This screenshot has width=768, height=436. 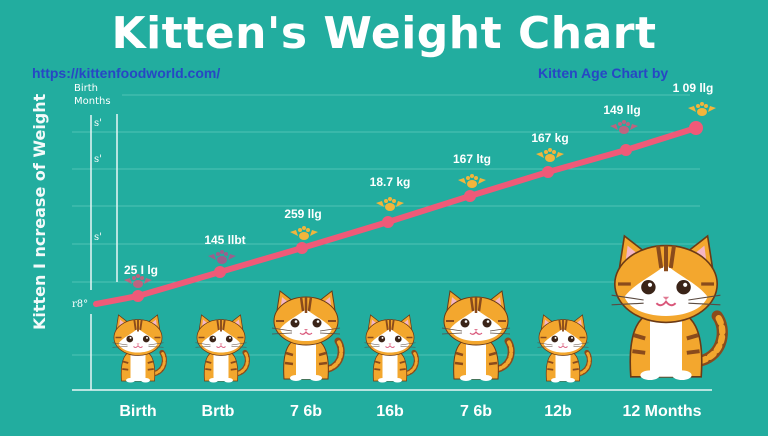 I want to click on y-tick: r8°, so click(x=80, y=304).